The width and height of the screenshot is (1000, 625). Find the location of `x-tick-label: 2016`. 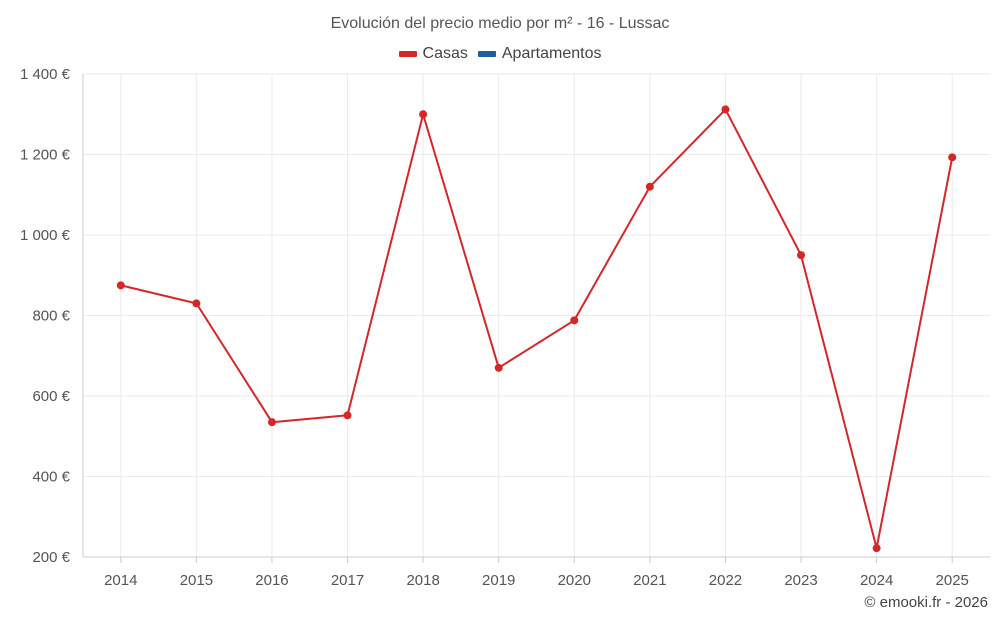

x-tick-label: 2016 is located at coordinates (271, 580).